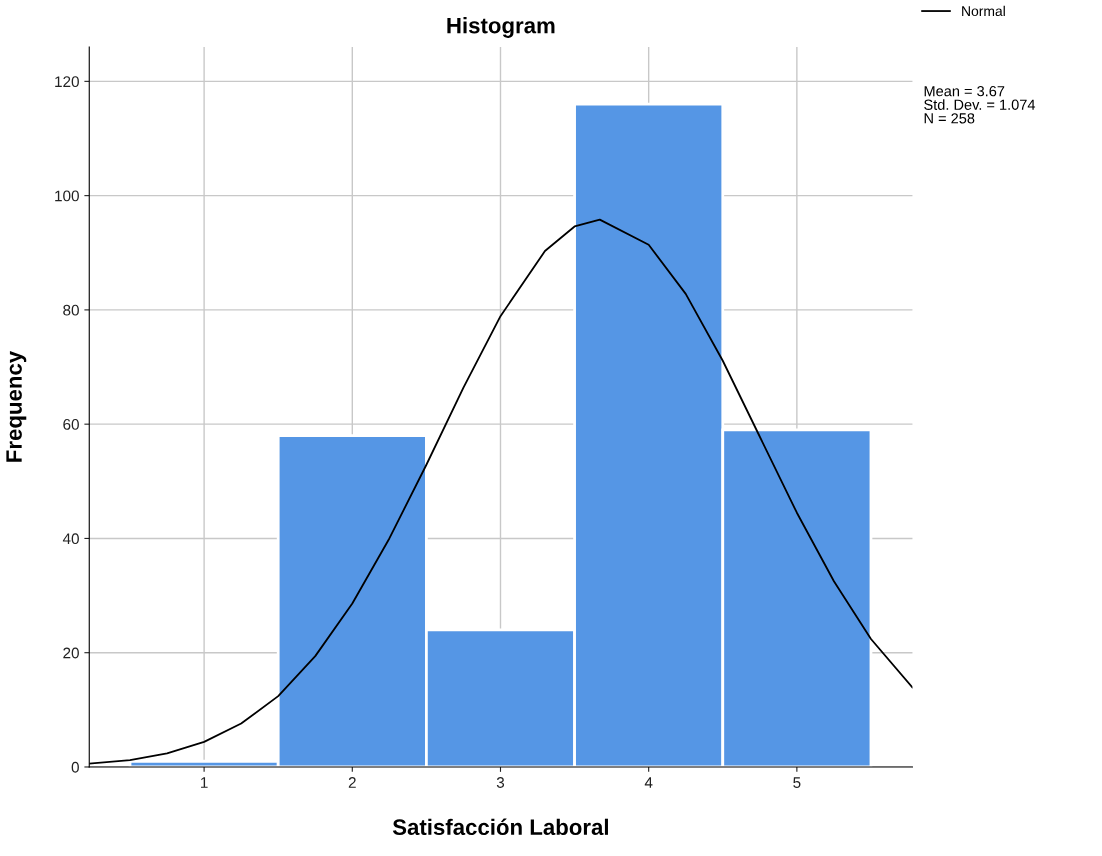  I want to click on y-tick-label: 120, so click(67, 82).